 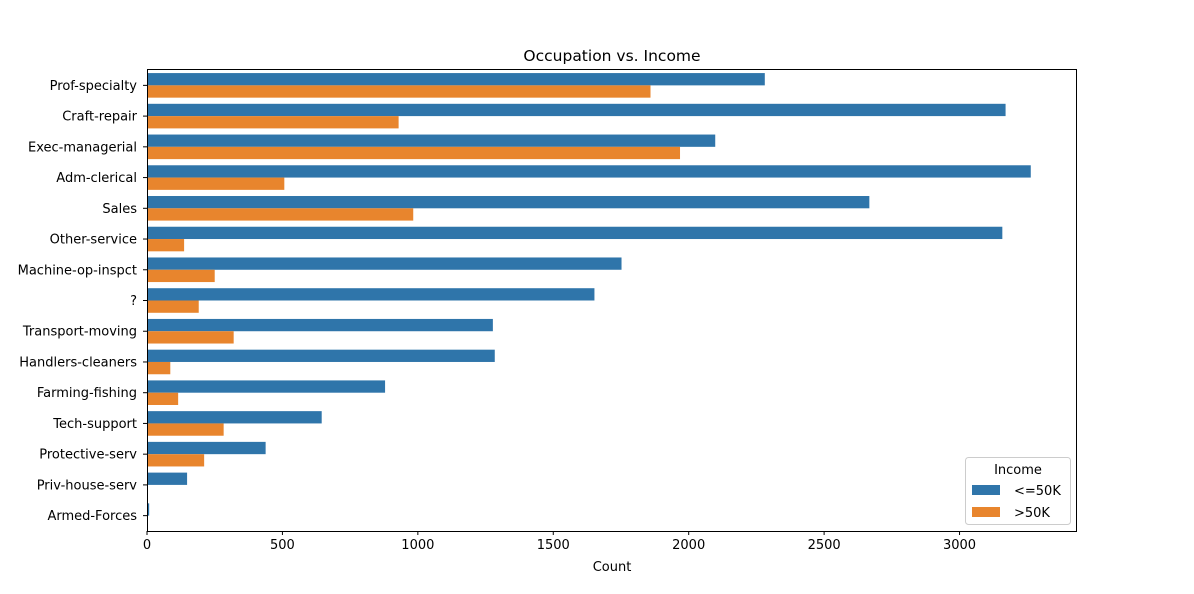 What do you see at coordinates (87, 485) in the screenshot?
I see `y-tick-label: Priv-house-serv` at bounding box center [87, 485].